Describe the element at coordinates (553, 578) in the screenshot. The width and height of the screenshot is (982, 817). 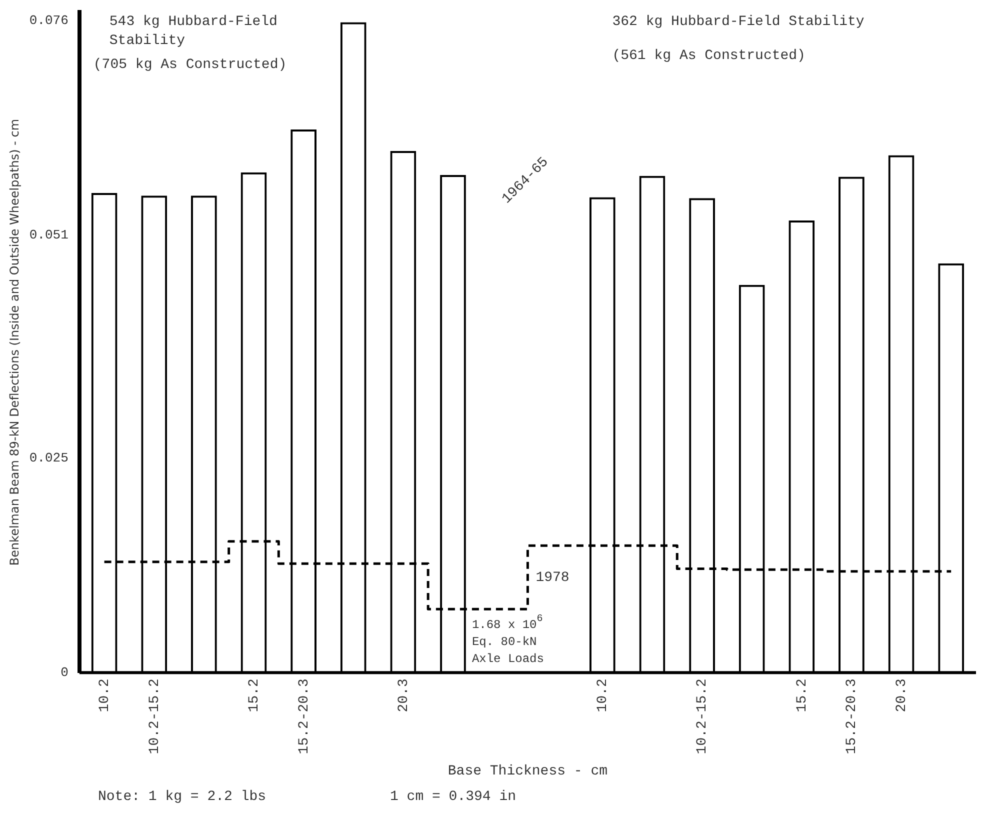
I see `series-label: 1978` at that location.